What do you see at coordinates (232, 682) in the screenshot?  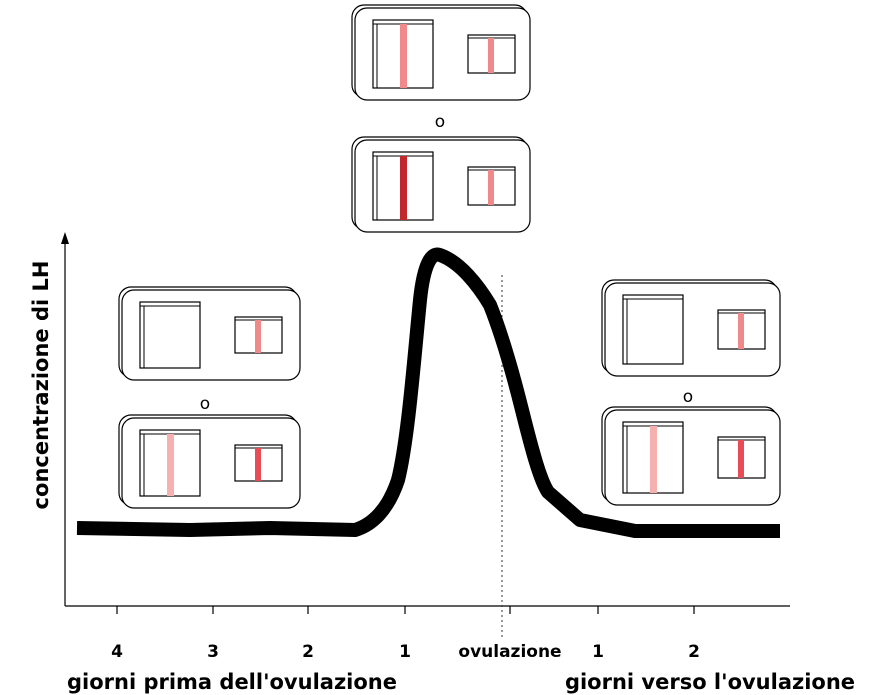 I see `x-label-before: giorni prima dell'ovulazione` at bounding box center [232, 682].